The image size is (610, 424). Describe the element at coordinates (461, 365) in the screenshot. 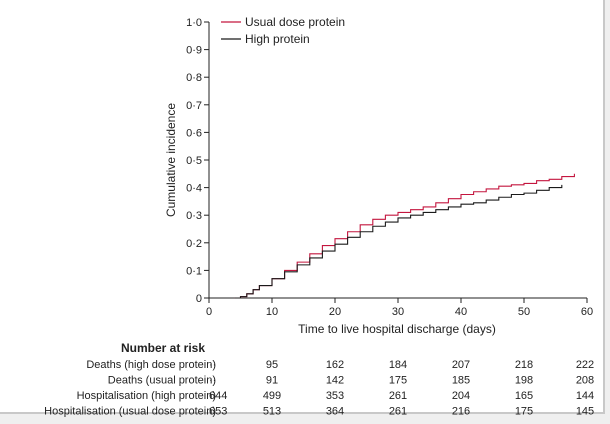

I see `risk-cell: 207` at that location.